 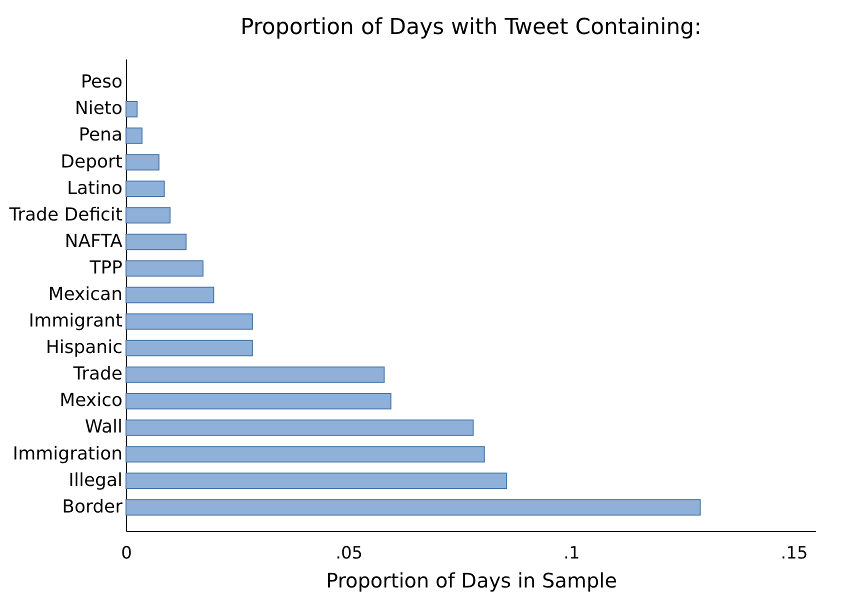 What do you see at coordinates (105, 267) in the screenshot?
I see `y-tick-label: TPP` at bounding box center [105, 267].